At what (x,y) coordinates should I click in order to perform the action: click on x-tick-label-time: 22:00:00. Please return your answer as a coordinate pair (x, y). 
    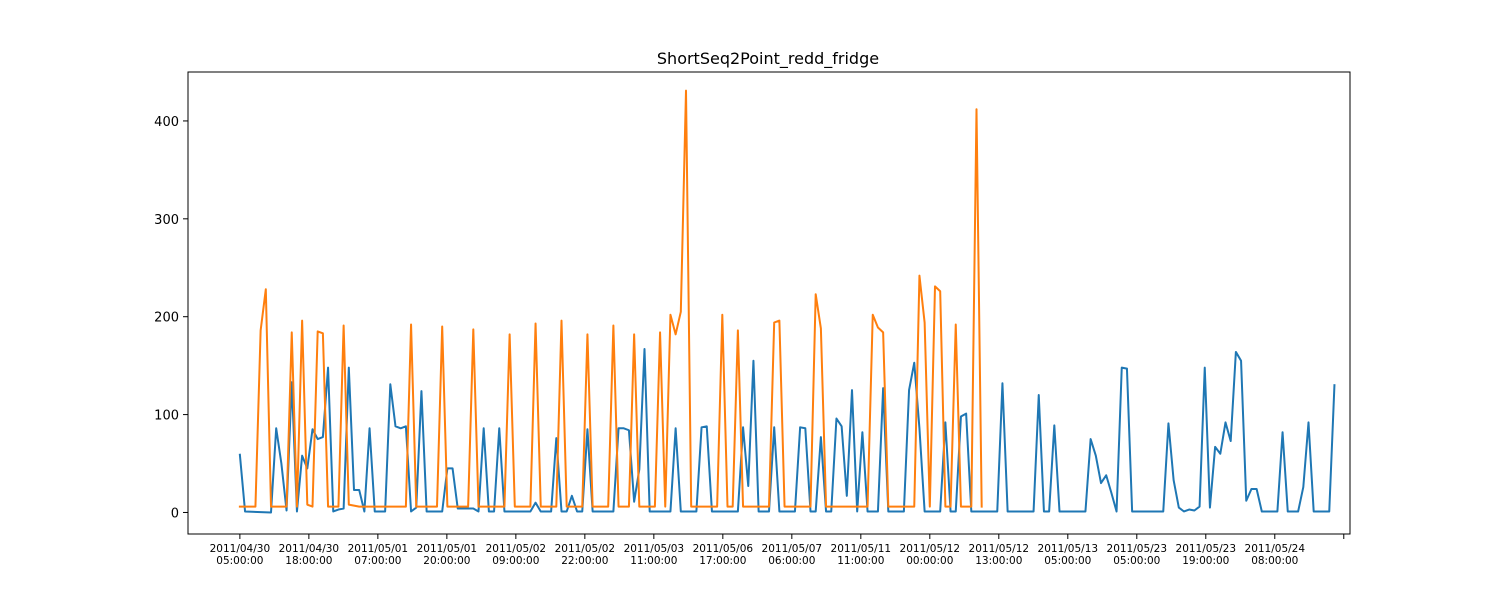
    Looking at the image, I should click on (584, 561).